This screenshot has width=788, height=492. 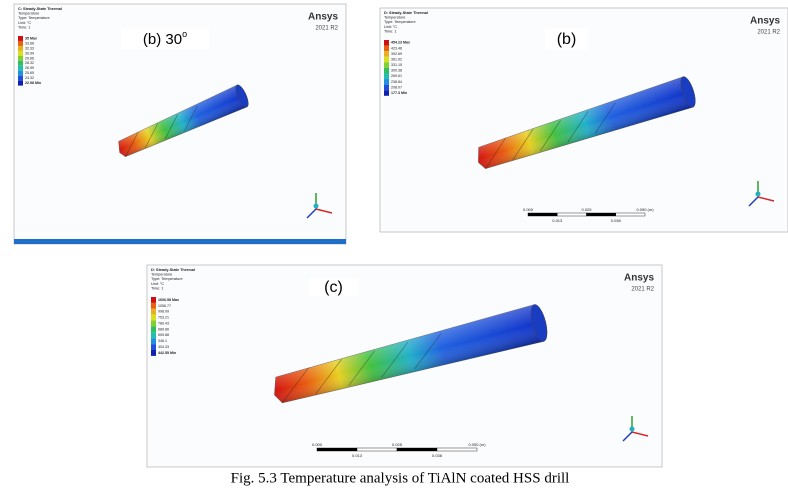 I want to click on legend-label: 423.46, so click(x=396, y=48).